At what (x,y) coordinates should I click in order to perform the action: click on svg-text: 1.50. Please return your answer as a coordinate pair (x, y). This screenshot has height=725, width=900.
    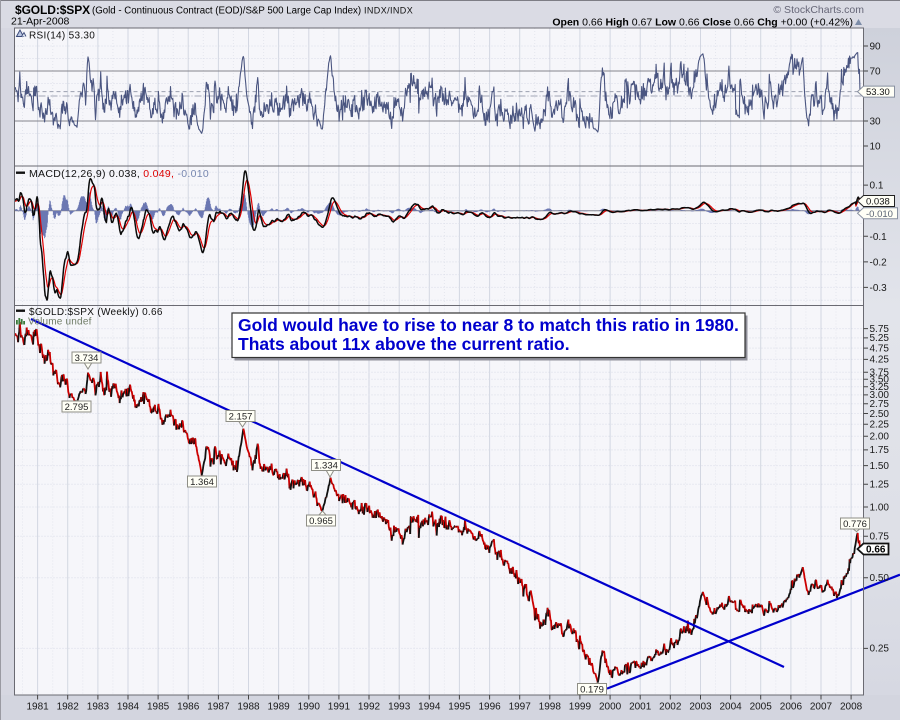
    Looking at the image, I should click on (880, 466).